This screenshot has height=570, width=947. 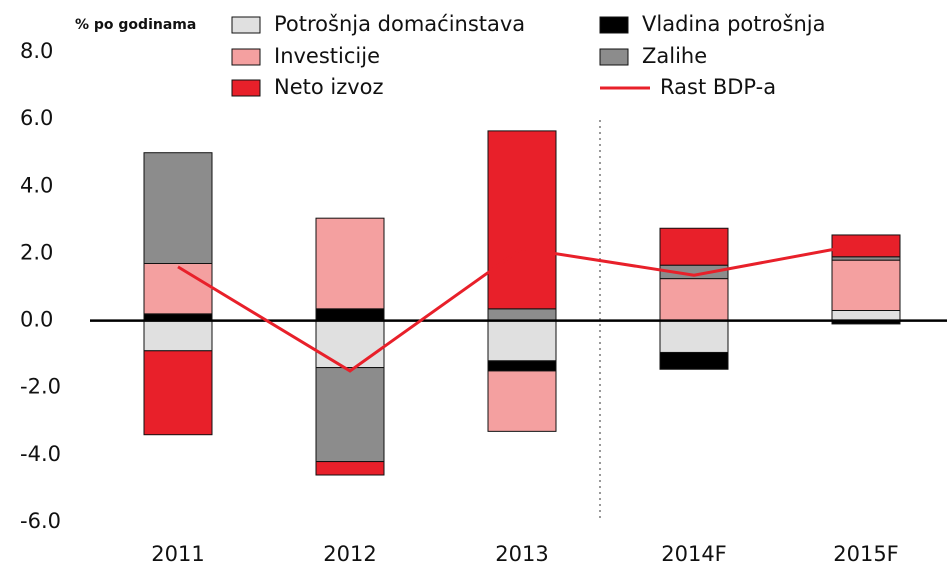 What do you see at coordinates (866, 554) in the screenshot?
I see `x-tick-label: 2015F` at bounding box center [866, 554].